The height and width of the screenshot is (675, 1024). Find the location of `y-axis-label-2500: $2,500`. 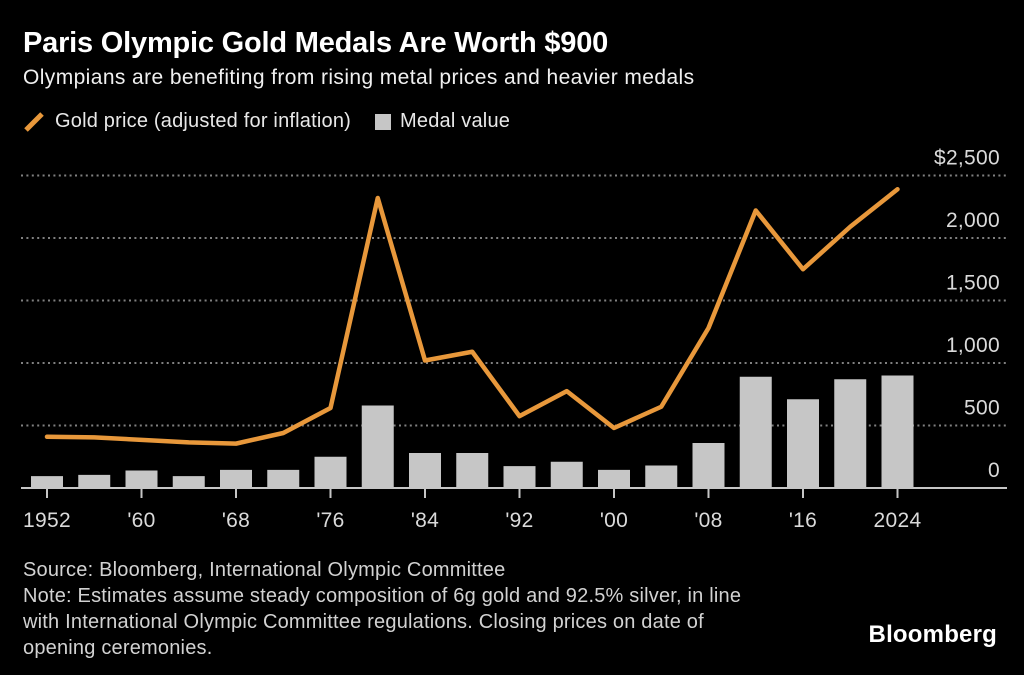

y-axis-label-2500: $2,500 is located at coordinates (967, 158).